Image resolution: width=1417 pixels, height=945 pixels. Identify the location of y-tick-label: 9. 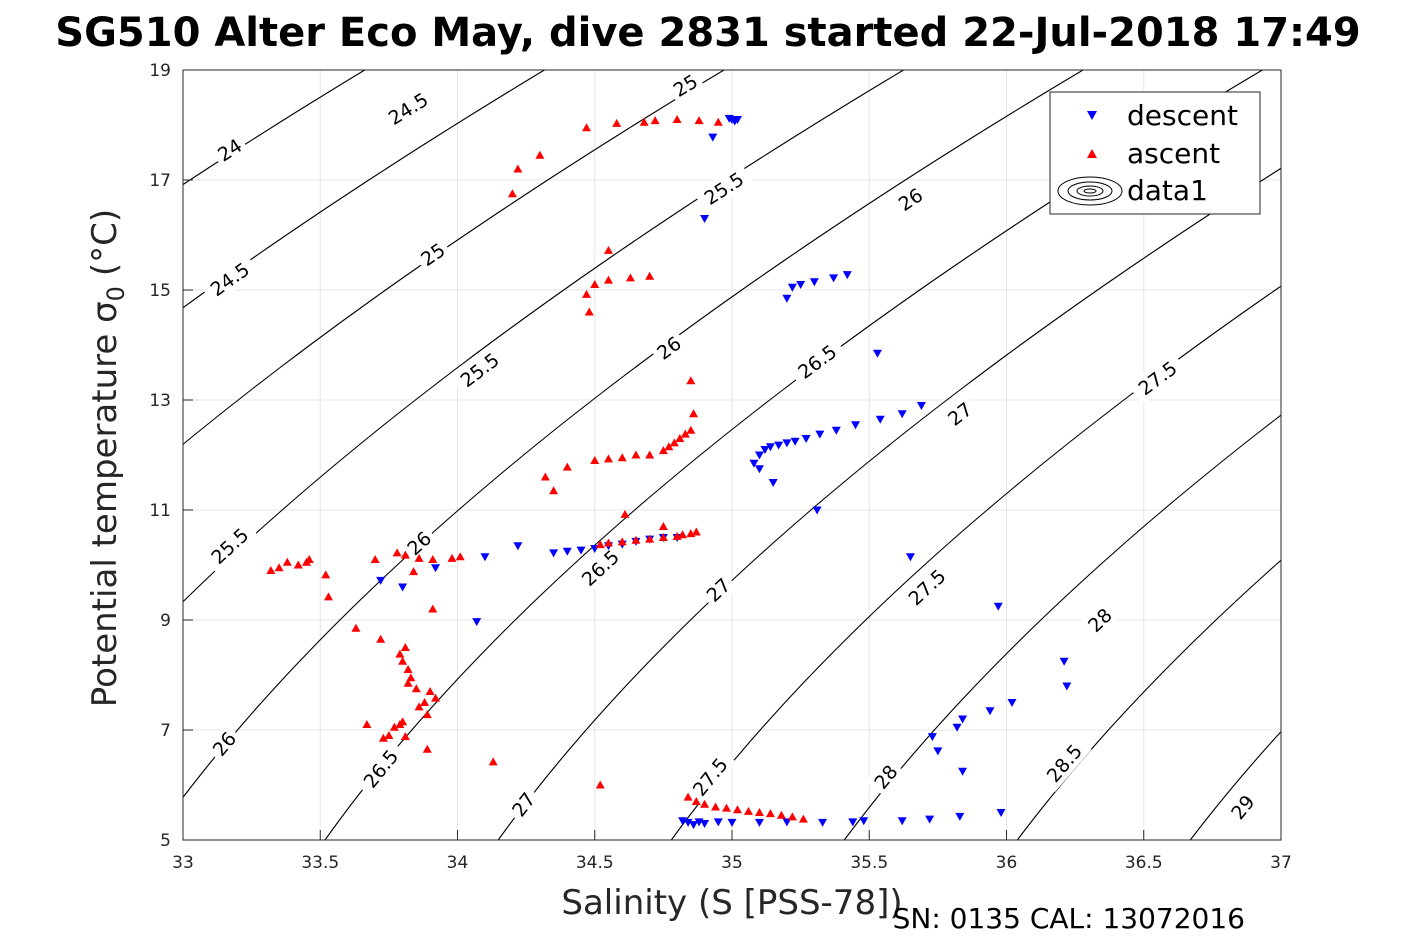
(165, 621).